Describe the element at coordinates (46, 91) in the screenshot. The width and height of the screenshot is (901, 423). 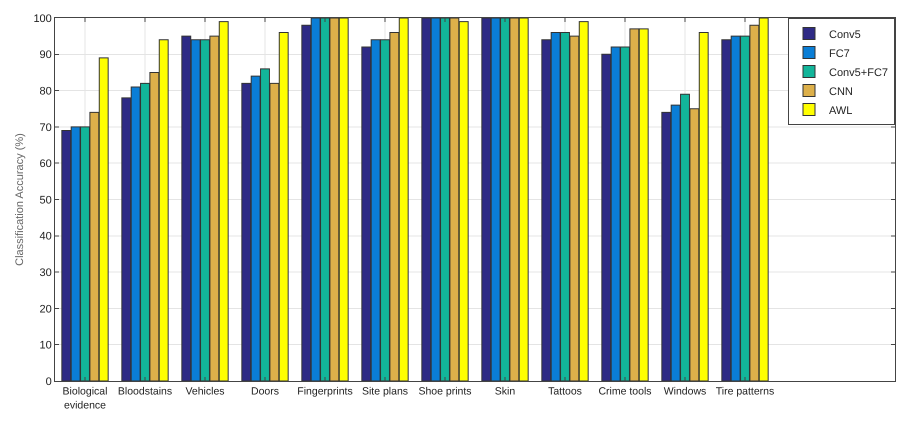
I see `y-tick-label: 80` at that location.